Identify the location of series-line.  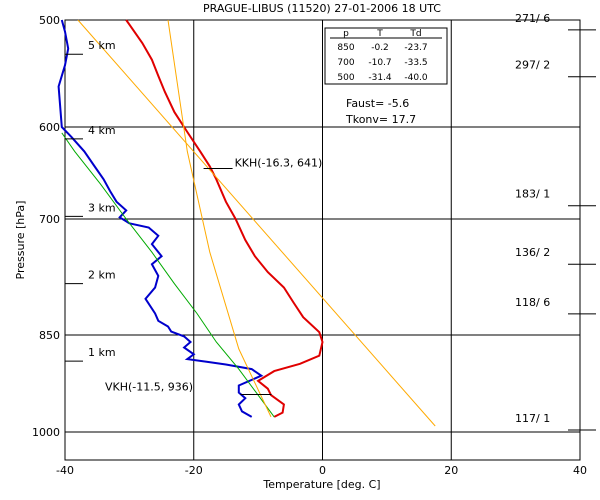
(219, 218).